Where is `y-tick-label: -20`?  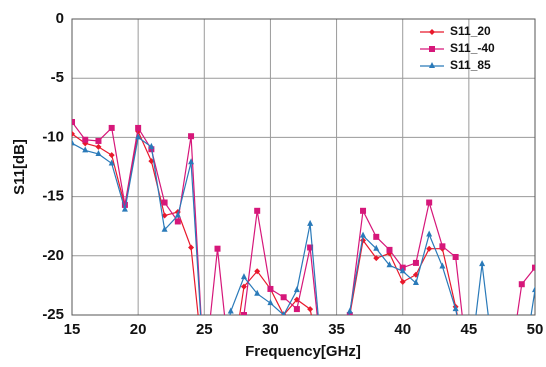
y-tick-label: -20 is located at coordinates (53, 255).